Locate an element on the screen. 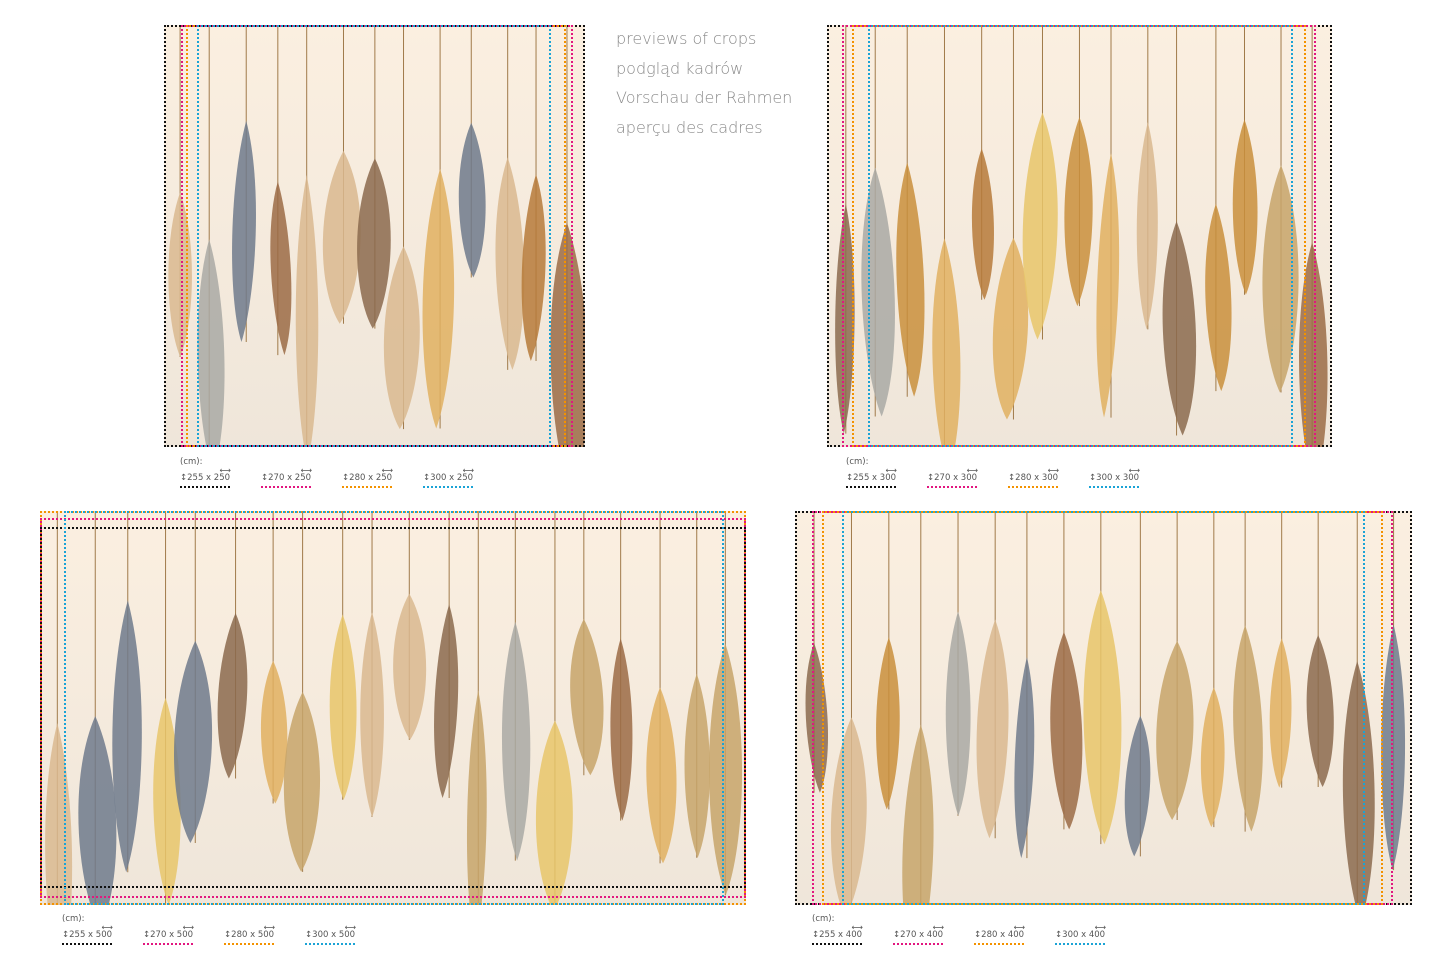 Image resolution: width=1445 pixels, height=958 pixels. size-option: ⟷ ↕280 x 300 is located at coordinates (1033, 477).